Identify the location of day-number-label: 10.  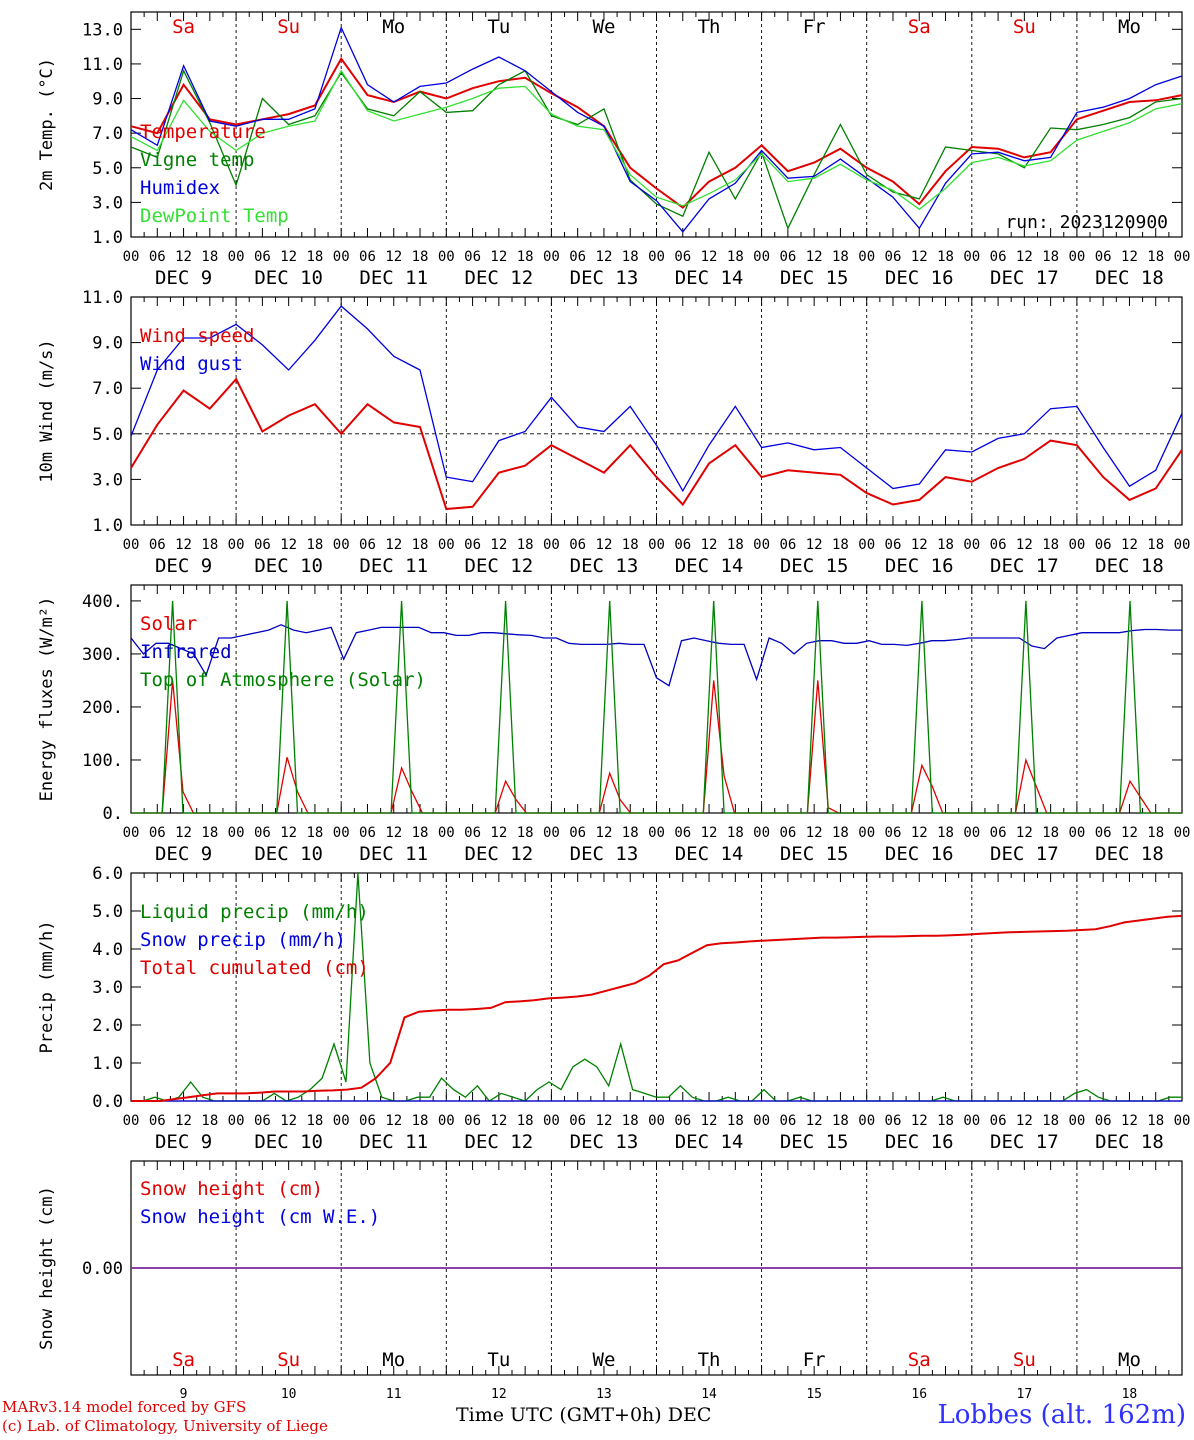
(289, 1394).